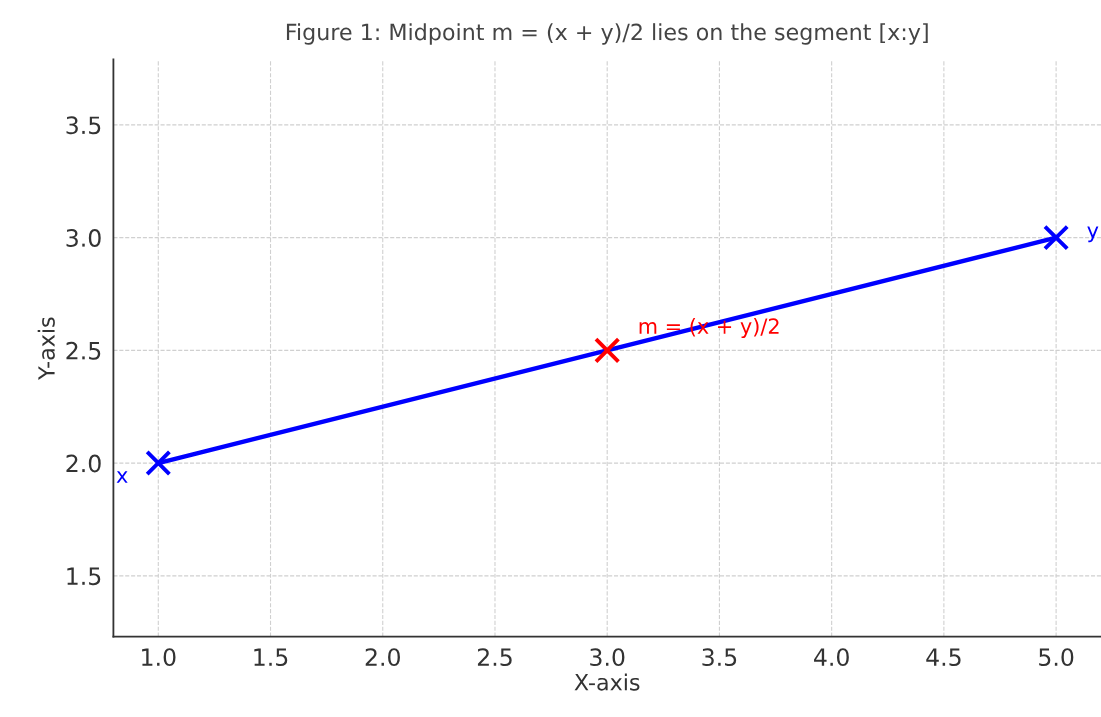  Describe the element at coordinates (607, 34) in the screenshot. I see `chart-title: Figure 1: Midpoint m = (x + y)/2 lies on the segment [x:y]` at that location.